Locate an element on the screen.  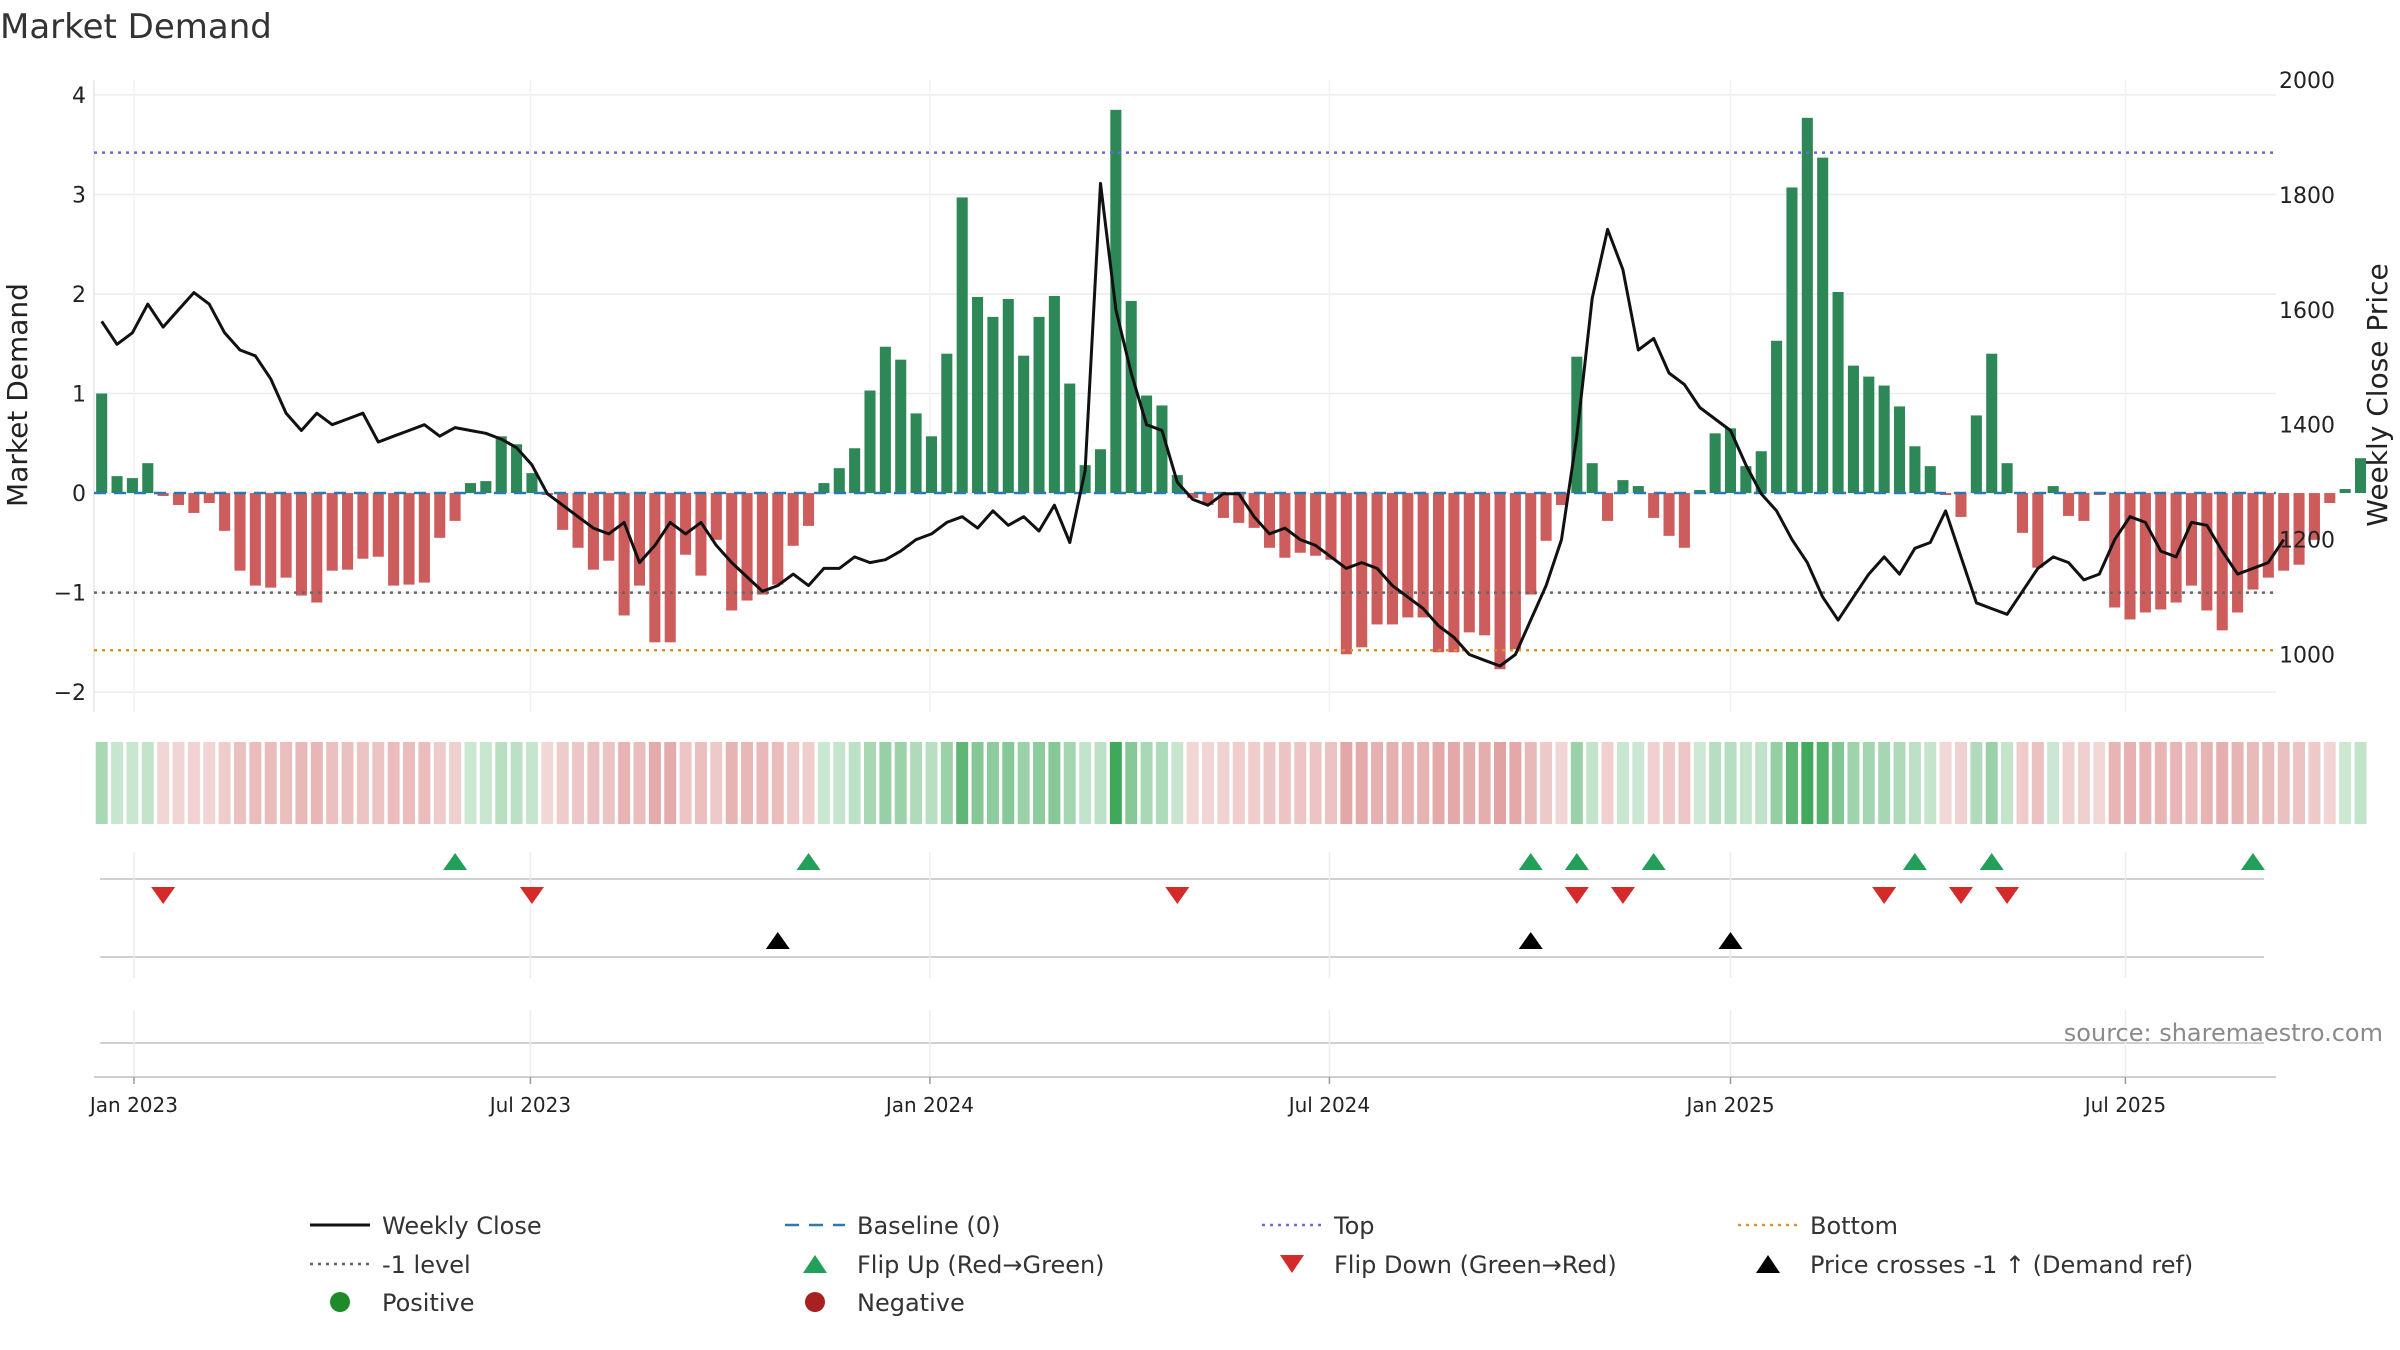
legend-label: Top is located at coordinates (1354, 1226).